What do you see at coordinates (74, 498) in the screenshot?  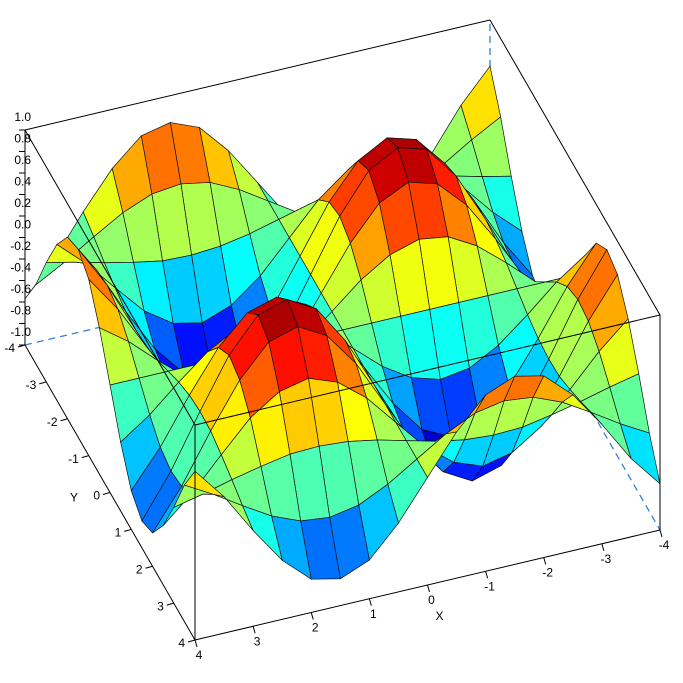 I see `y-axis-label: Y` at bounding box center [74, 498].